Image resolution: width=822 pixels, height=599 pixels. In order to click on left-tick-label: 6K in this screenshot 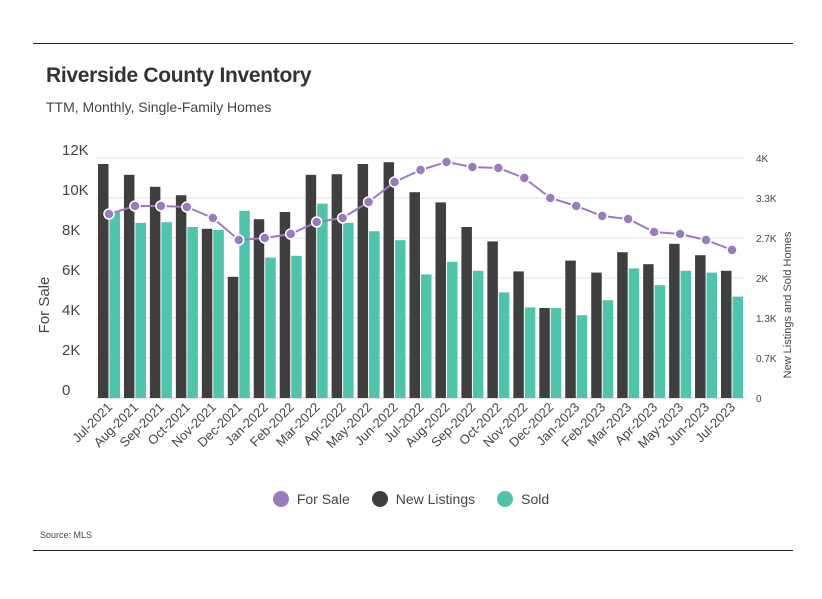, I will do `click(71, 270)`.